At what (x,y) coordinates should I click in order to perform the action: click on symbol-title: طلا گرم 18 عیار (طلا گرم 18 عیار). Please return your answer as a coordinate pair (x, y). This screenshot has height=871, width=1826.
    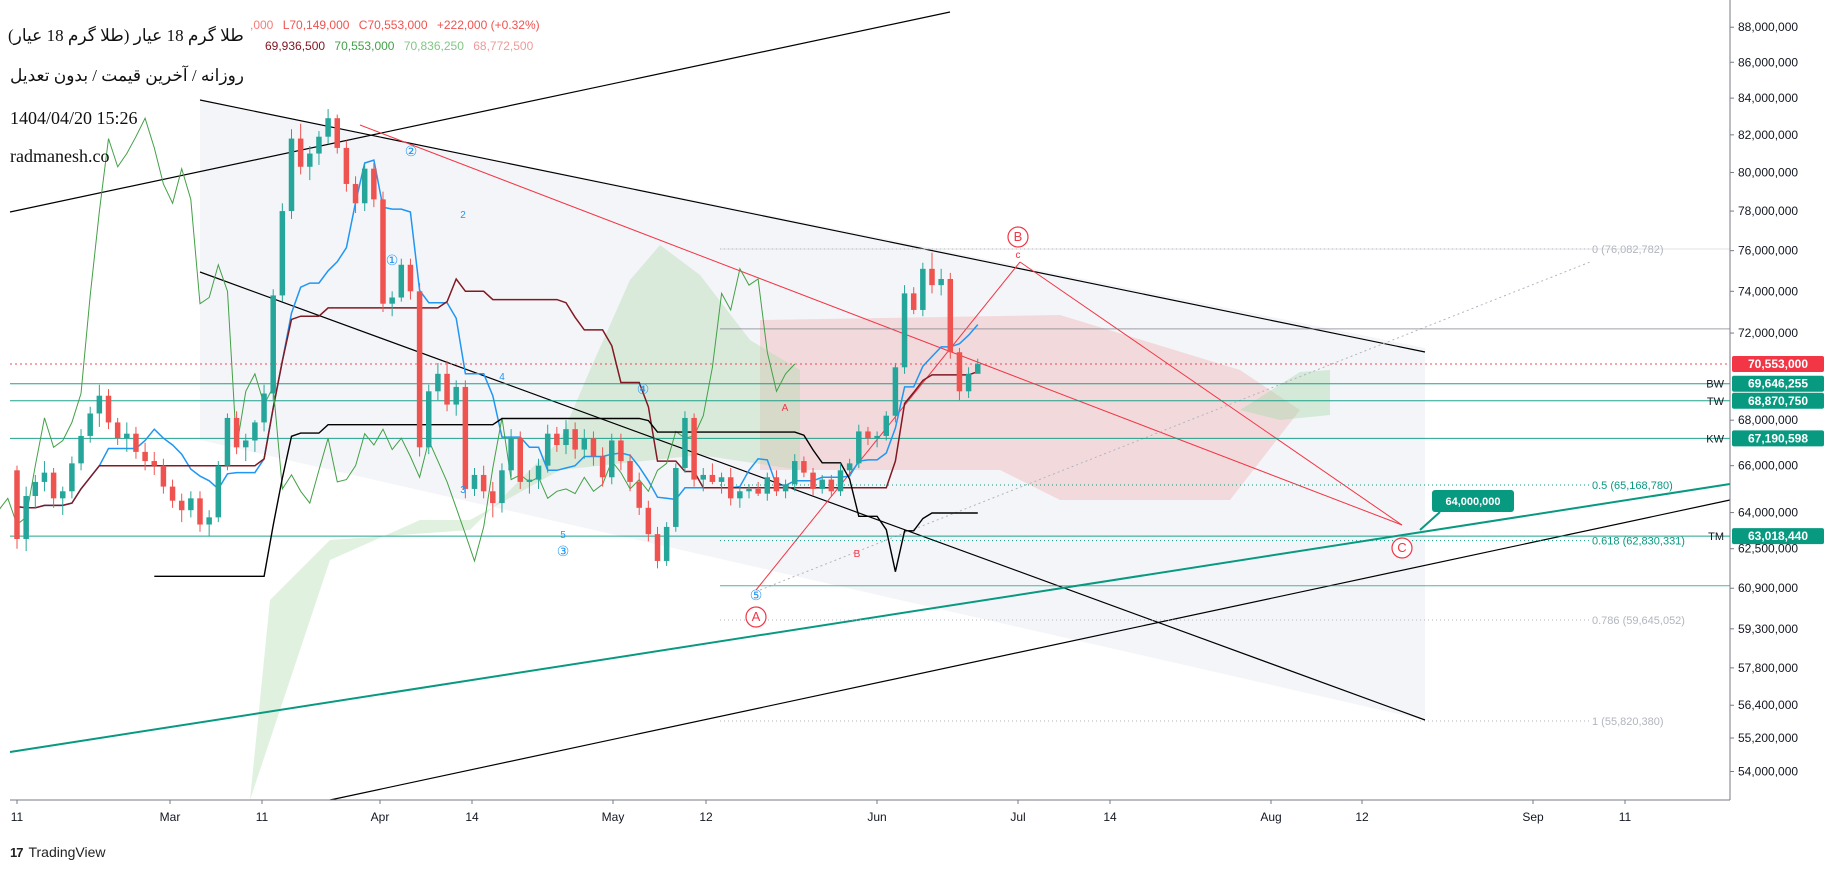
    Looking at the image, I should click on (126, 35).